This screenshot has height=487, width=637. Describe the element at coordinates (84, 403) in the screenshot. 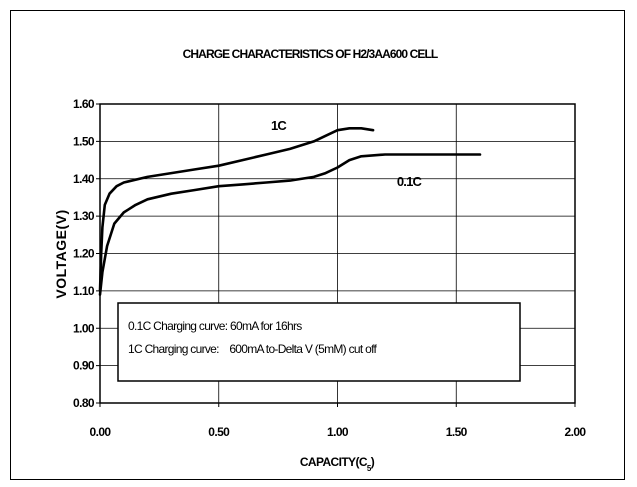

I see `y-tick-label: 0.80` at that location.